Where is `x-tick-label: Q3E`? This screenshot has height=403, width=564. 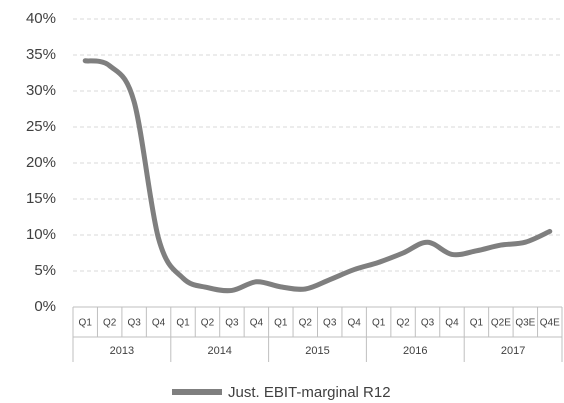
x-tick-label: Q3E is located at coordinates (525, 323).